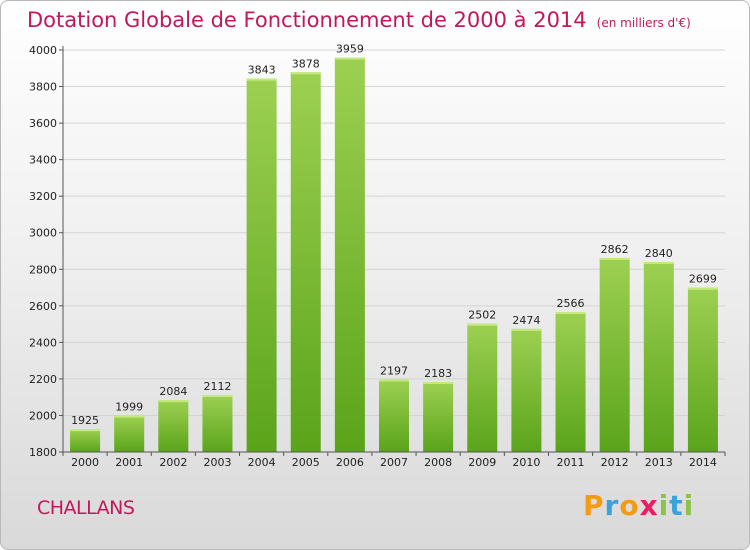  Describe the element at coordinates (615, 249) in the screenshot. I see `data-label: 2862` at that location.